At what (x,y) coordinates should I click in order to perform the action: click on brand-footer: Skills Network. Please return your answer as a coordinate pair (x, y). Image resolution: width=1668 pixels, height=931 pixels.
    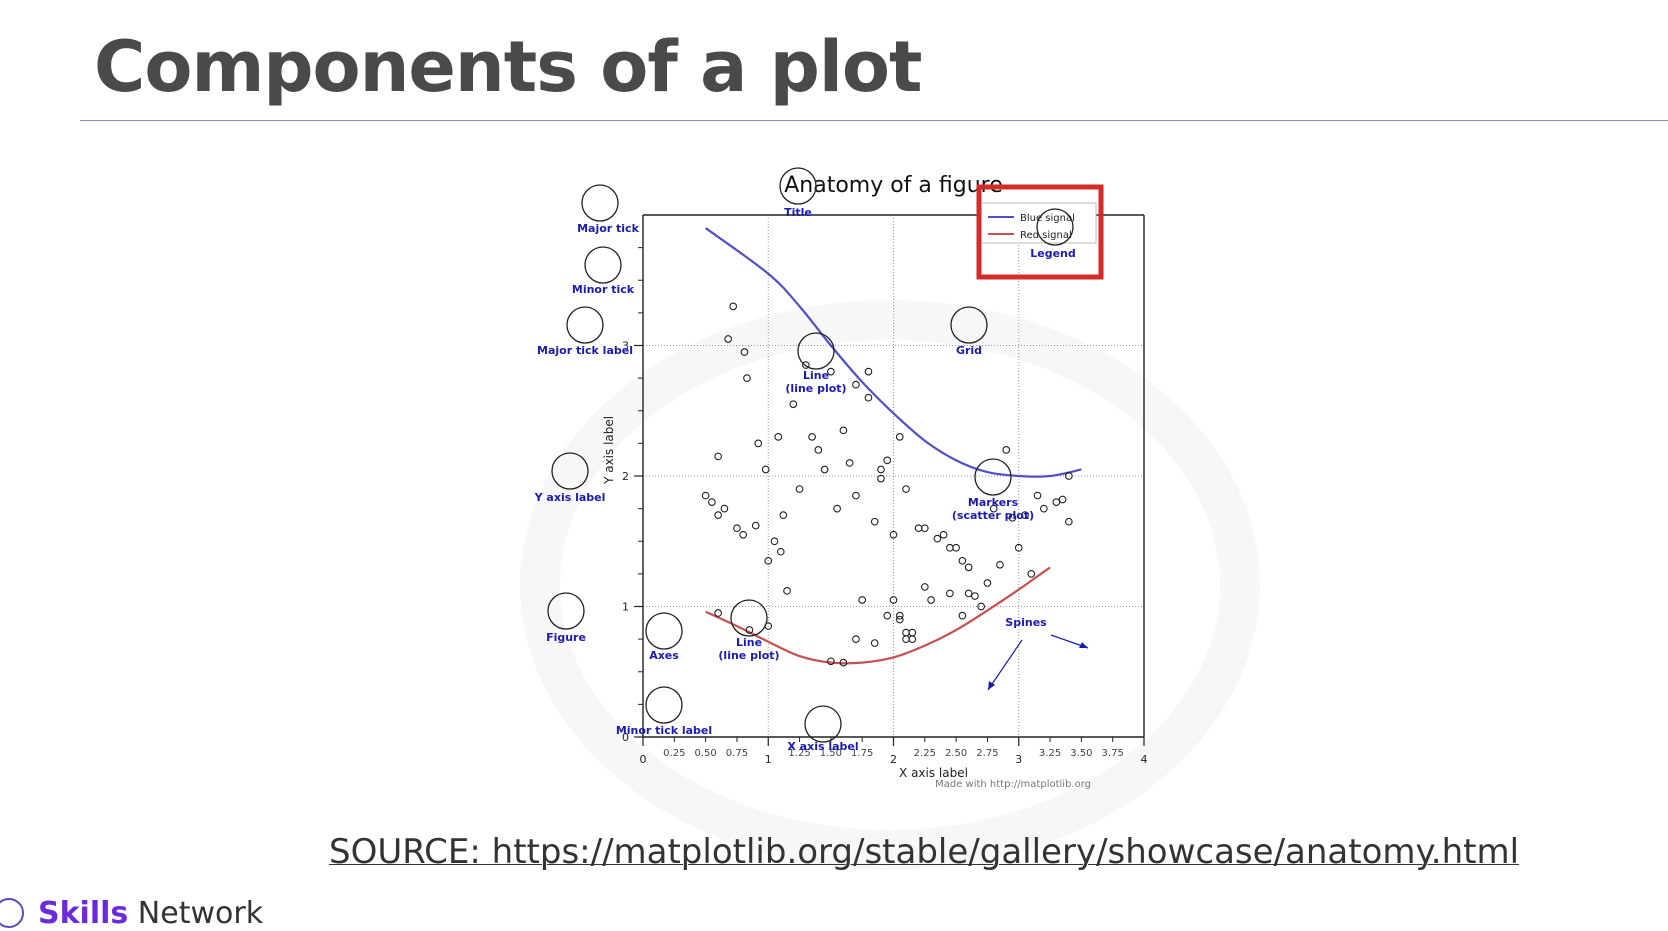
    Looking at the image, I should click on (132, 913).